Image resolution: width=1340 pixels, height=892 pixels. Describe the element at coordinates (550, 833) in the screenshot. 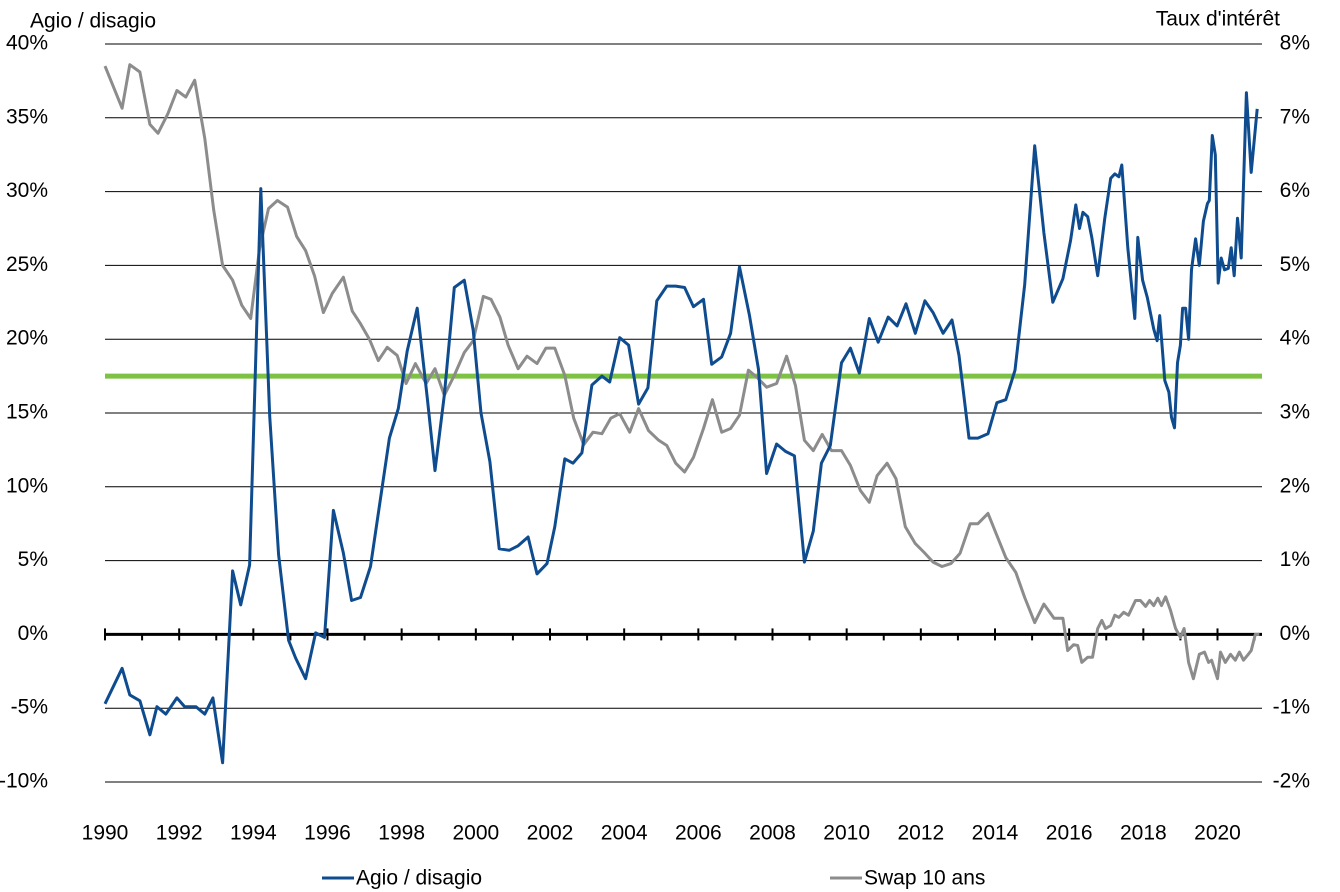

I see `x-tick-label: 2002` at that location.